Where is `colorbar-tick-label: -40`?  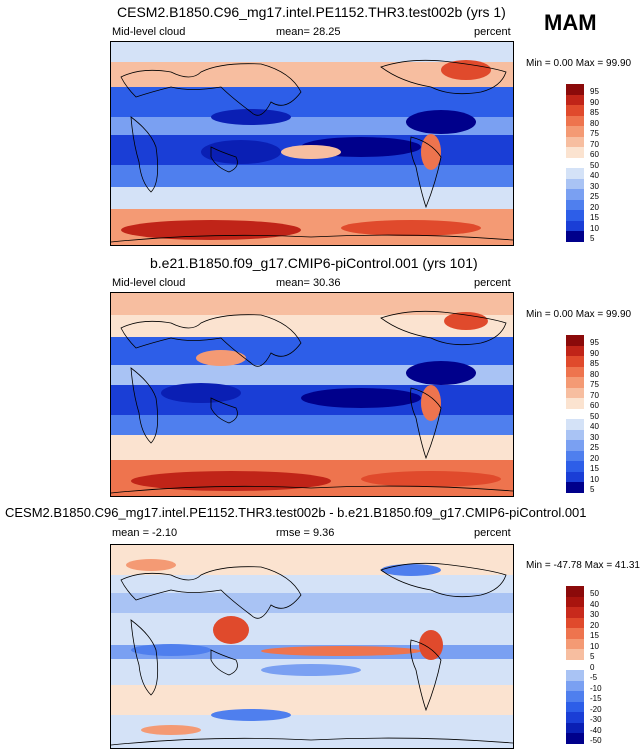 colorbar-tick-label: -40 is located at coordinates (596, 730).